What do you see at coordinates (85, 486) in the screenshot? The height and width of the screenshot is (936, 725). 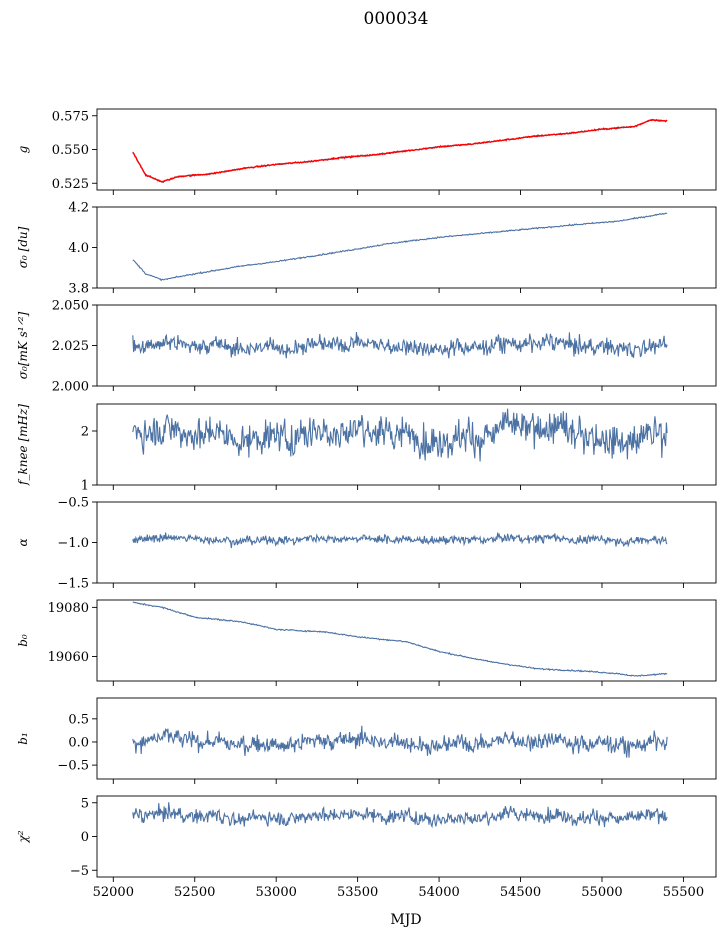 I see `y-tick-label: 1` at bounding box center [85, 486].